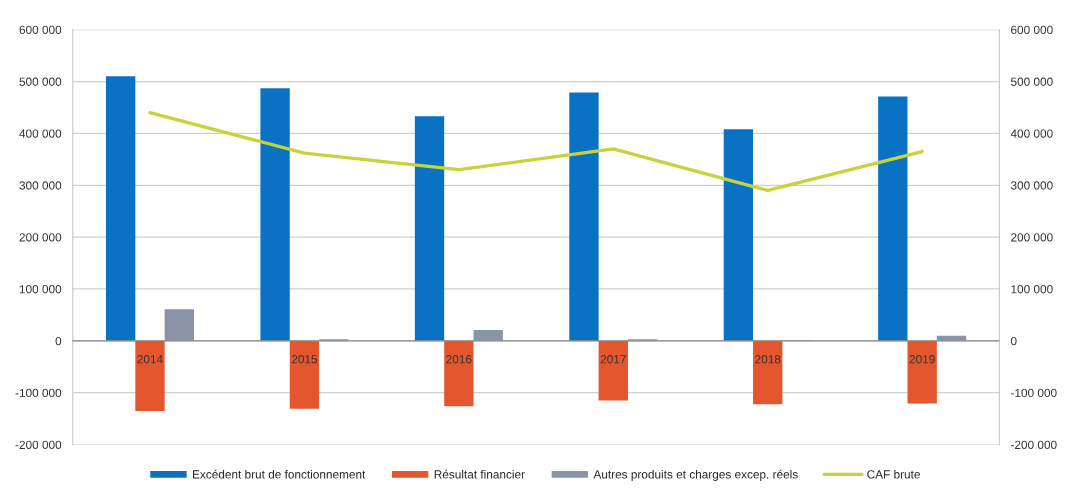 This screenshot has width=1070, height=494. What do you see at coordinates (1032, 289) in the screenshot?
I see `y2-tick-label: 100 000` at bounding box center [1032, 289].